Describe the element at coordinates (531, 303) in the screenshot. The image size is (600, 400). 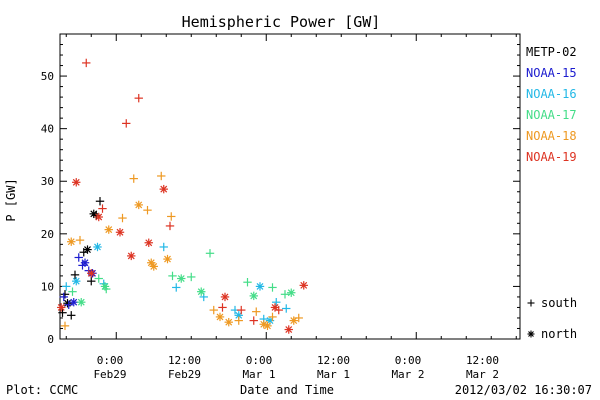
I see `marker-symbol-south` at that location.